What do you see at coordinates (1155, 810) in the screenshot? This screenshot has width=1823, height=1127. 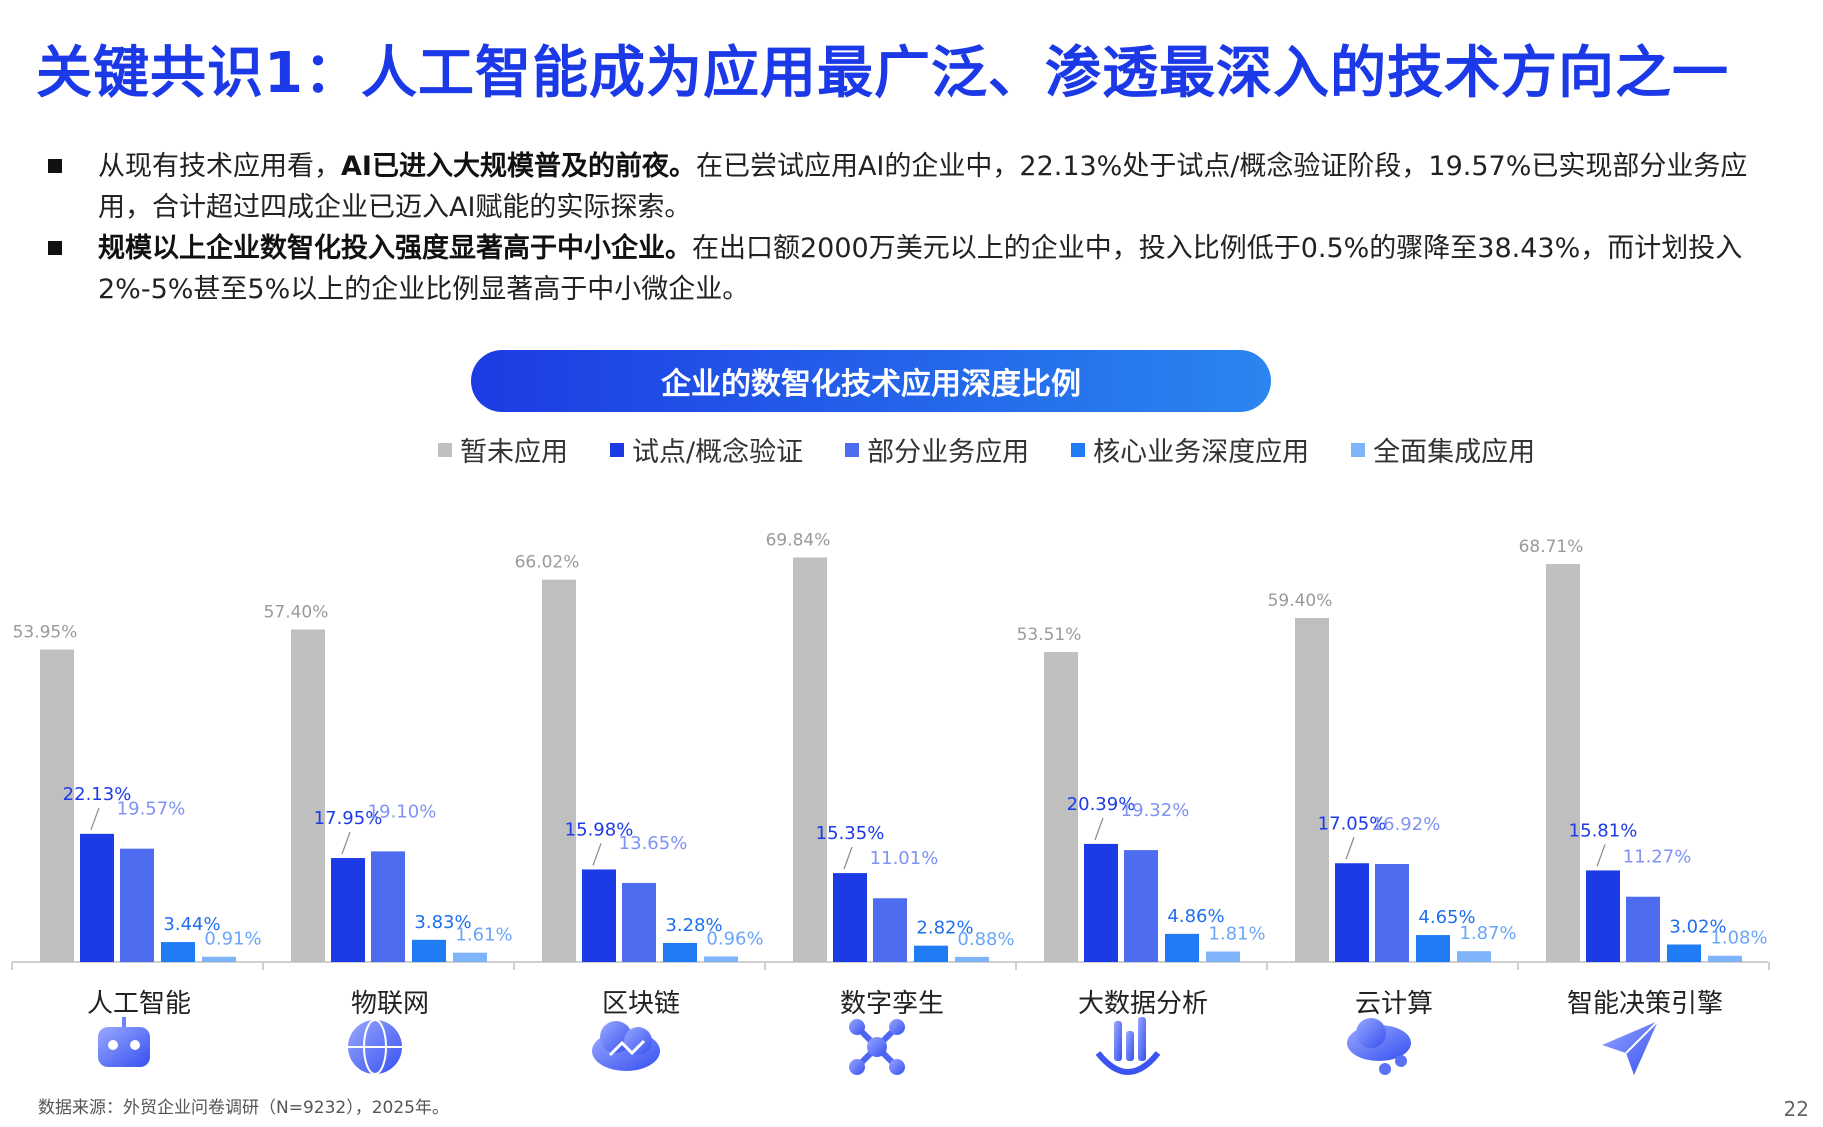 I see `data-label: 19.32%` at bounding box center [1155, 810].